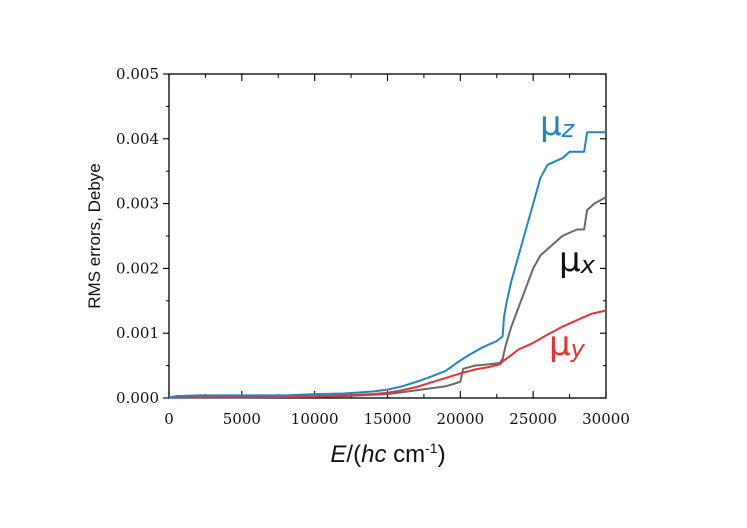 This screenshot has width=747, height=528. I want to click on y-tick-label: 0.005, so click(137, 74).